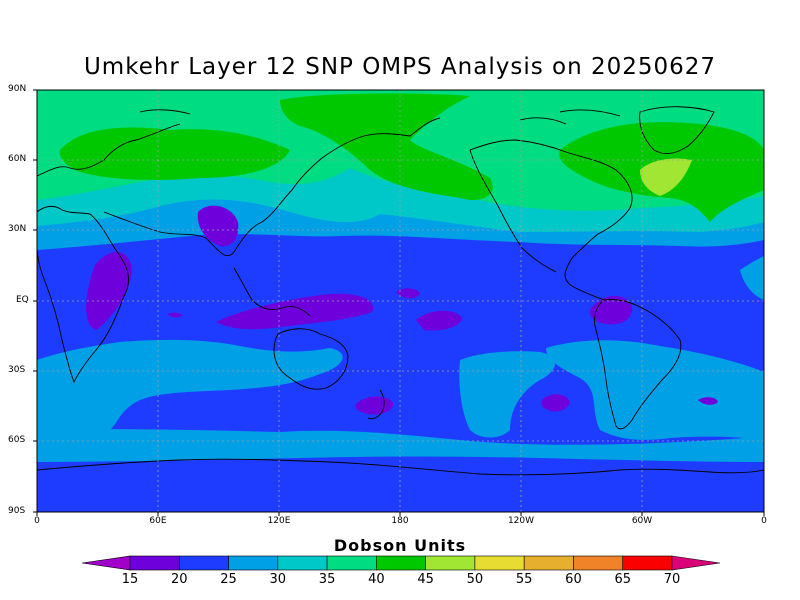 Image resolution: width=800 pixels, height=600 pixels. I want to click on lon-label-180: 180, so click(400, 521).